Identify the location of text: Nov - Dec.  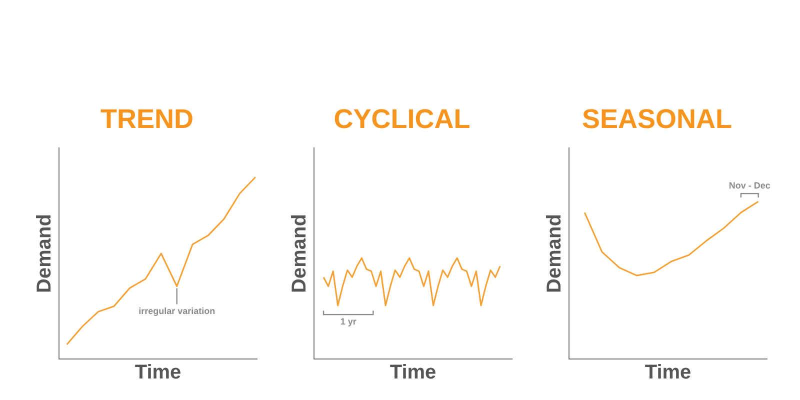
(749, 185).